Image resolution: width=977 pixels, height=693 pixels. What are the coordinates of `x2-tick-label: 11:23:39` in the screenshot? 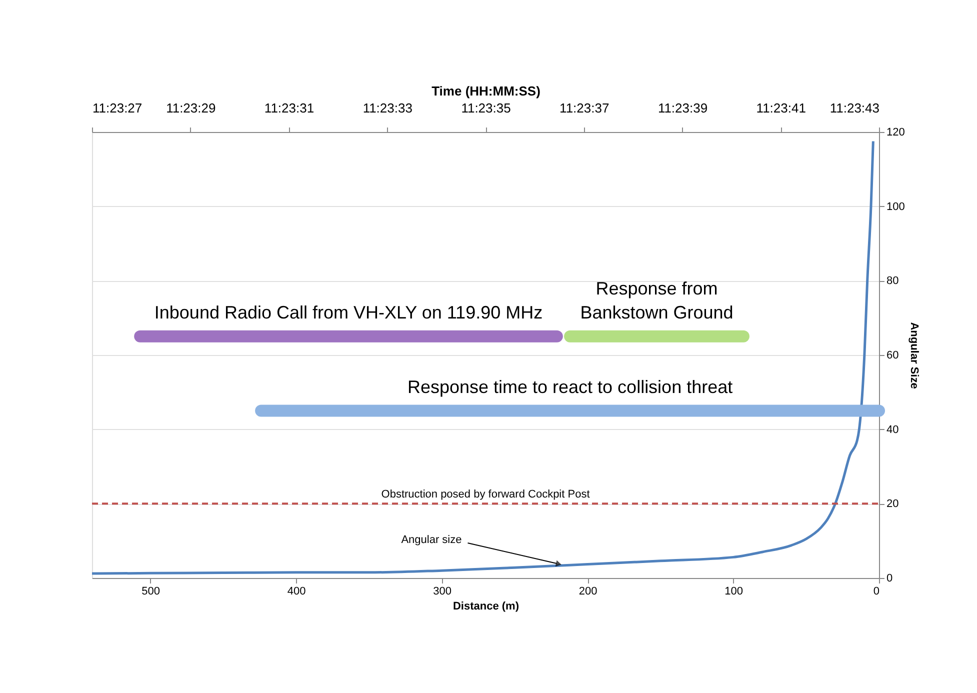 It's located at (683, 108).